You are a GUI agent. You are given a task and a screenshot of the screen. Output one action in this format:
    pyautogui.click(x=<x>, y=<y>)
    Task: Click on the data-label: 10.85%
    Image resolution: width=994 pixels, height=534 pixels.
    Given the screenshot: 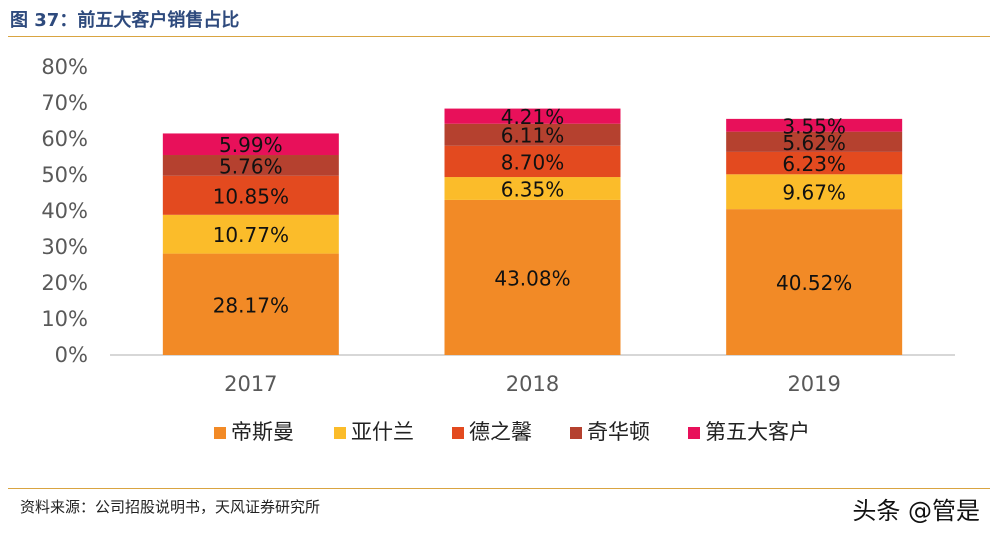 What is the action you would take?
    pyautogui.click(x=251, y=196)
    